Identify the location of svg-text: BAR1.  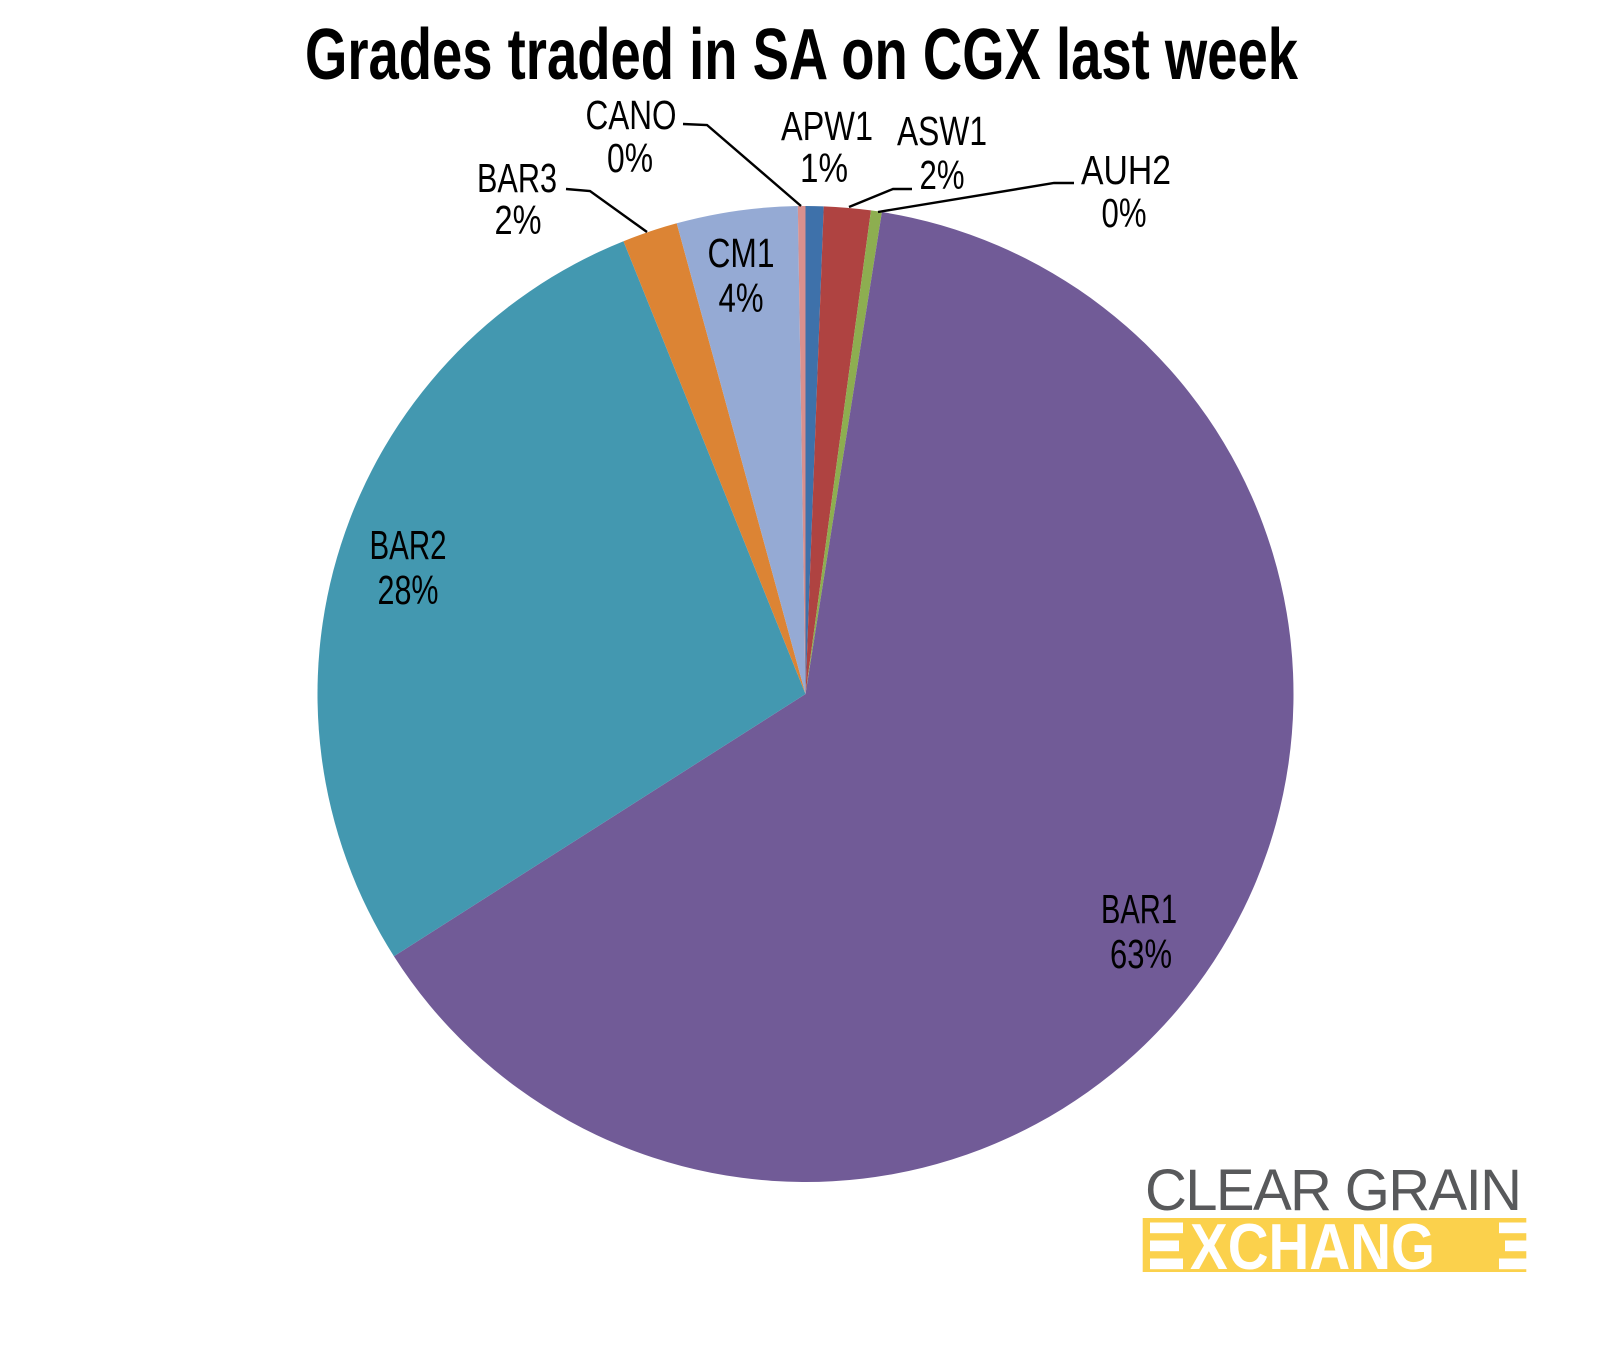
(1139, 909).